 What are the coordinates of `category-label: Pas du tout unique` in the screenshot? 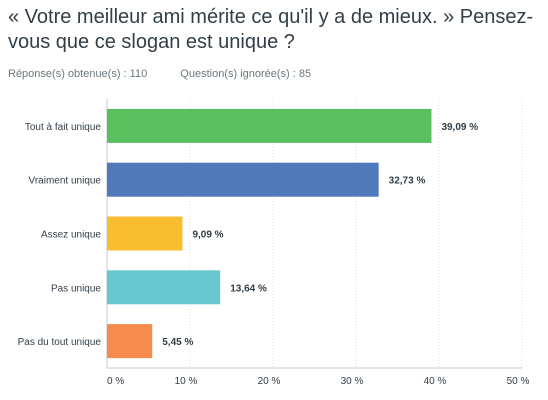 It's located at (60, 342).